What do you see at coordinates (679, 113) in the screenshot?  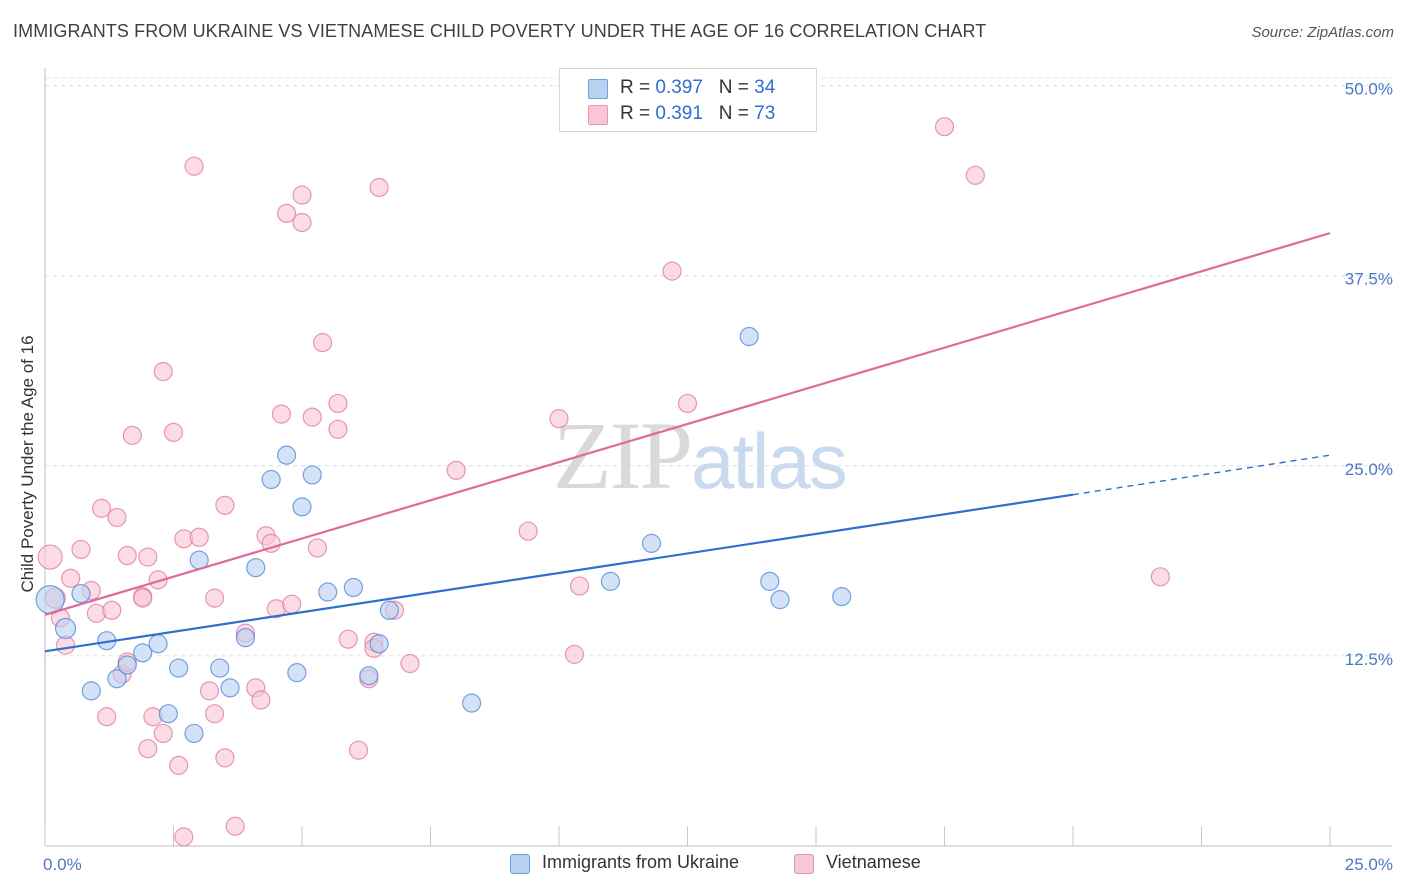 I see `legend-r-value: 0.391` at bounding box center [679, 113].